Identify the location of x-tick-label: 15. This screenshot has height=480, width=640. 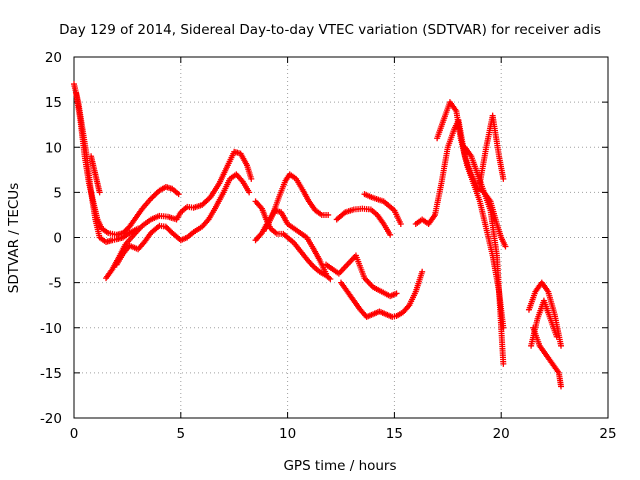
(394, 434).